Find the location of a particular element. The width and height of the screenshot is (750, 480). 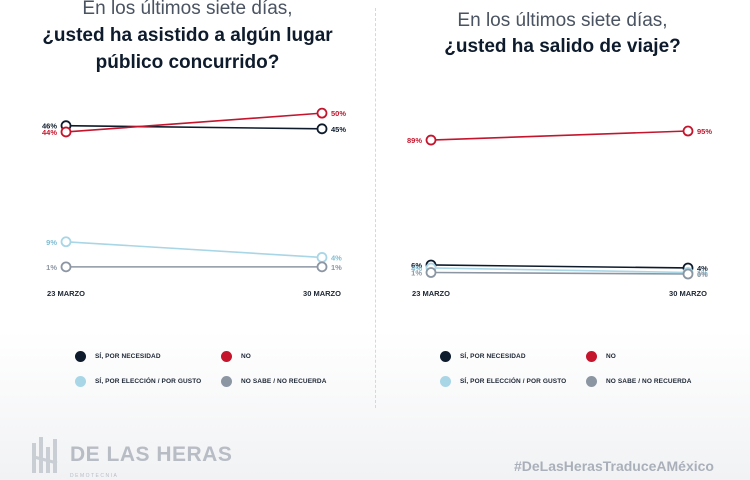

data-label: 89% is located at coordinates (414, 140).